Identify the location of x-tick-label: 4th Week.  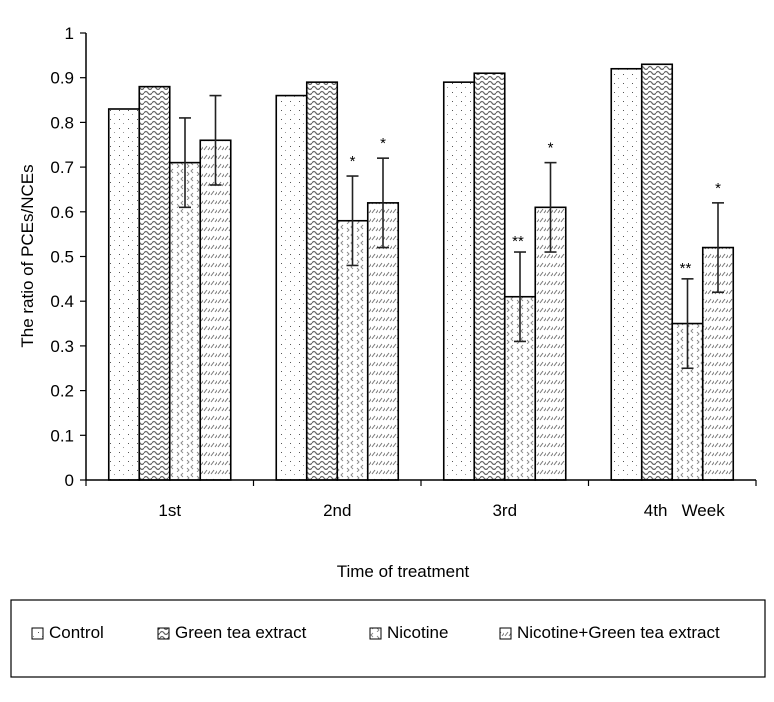
(684, 510).